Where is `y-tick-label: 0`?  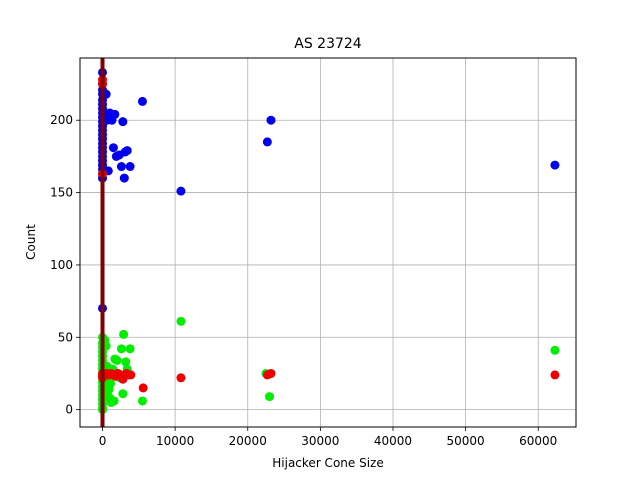 y-tick-label: 0 is located at coordinates (69, 410).